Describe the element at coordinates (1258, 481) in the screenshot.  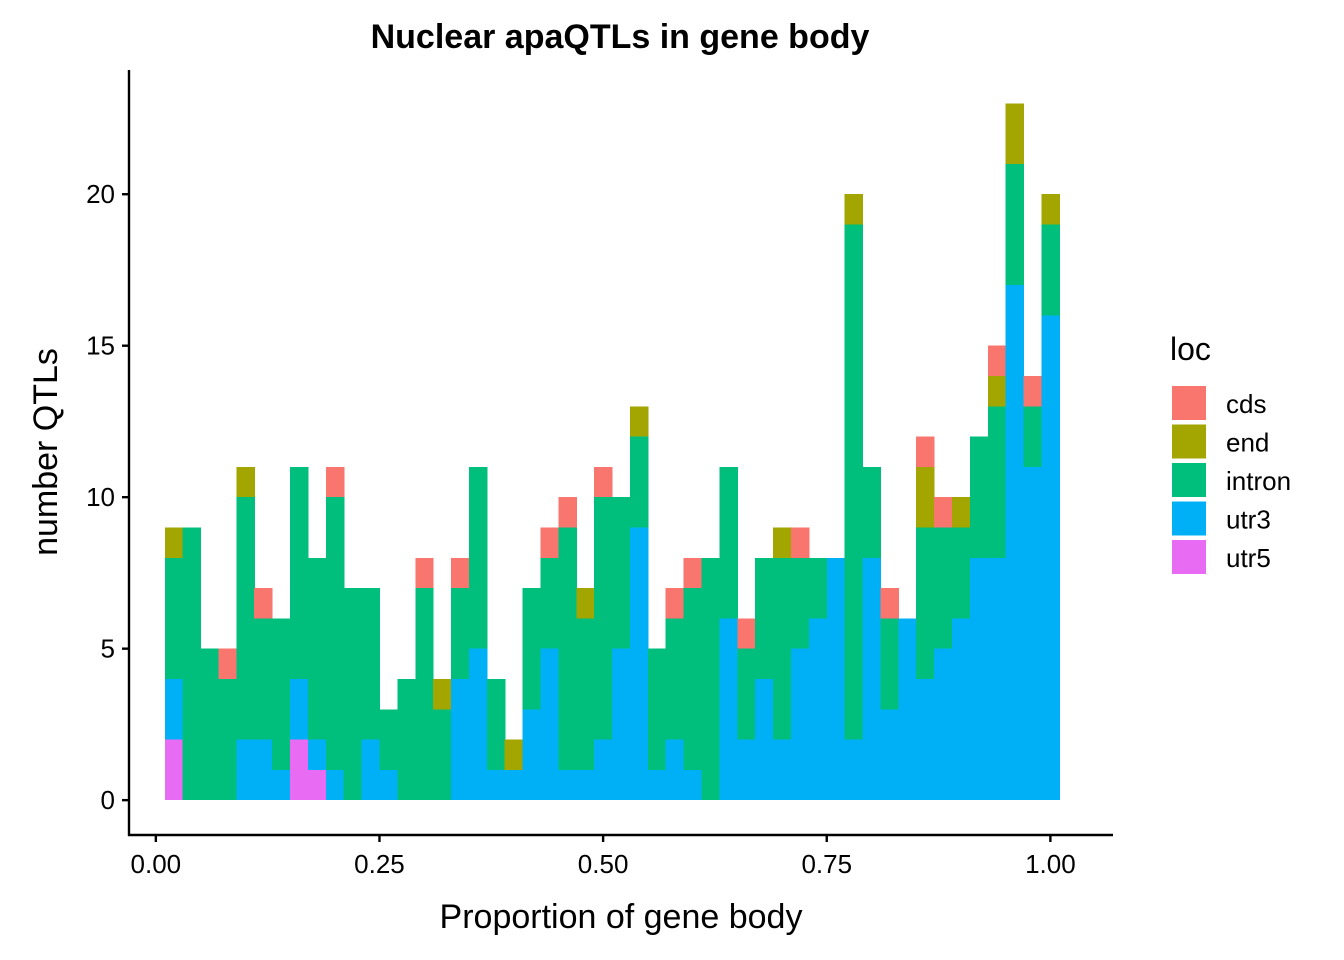
I see `legend-label-intron: intron` at that location.